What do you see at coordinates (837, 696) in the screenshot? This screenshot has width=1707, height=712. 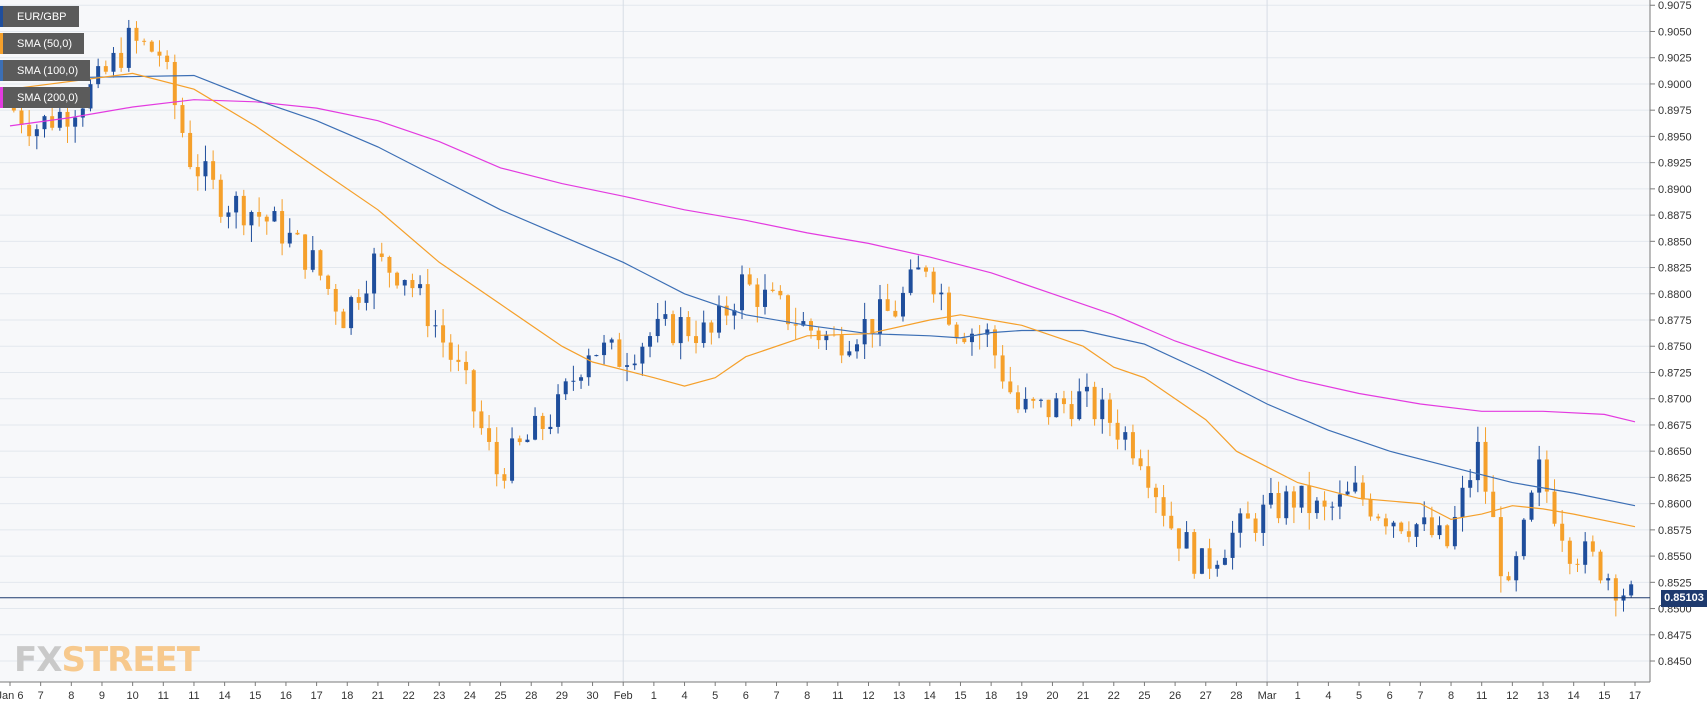 I see `x-tick-label: 11` at bounding box center [837, 696].